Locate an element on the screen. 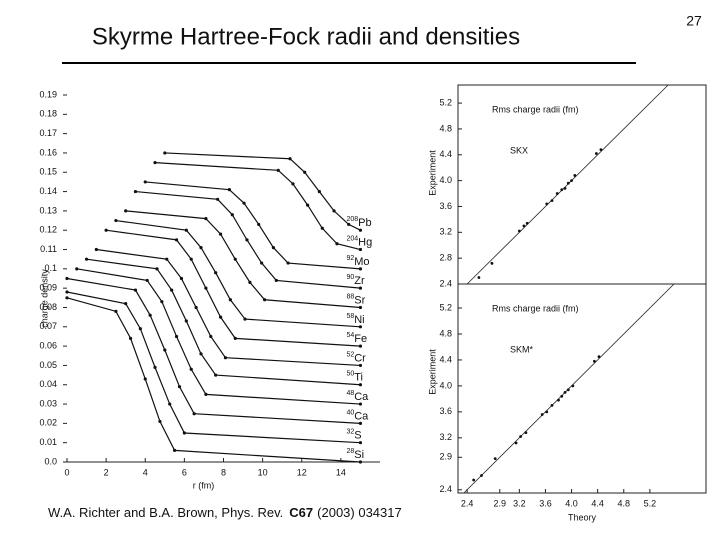 The image size is (720, 540). x-tick-label: 10 is located at coordinates (263, 472).